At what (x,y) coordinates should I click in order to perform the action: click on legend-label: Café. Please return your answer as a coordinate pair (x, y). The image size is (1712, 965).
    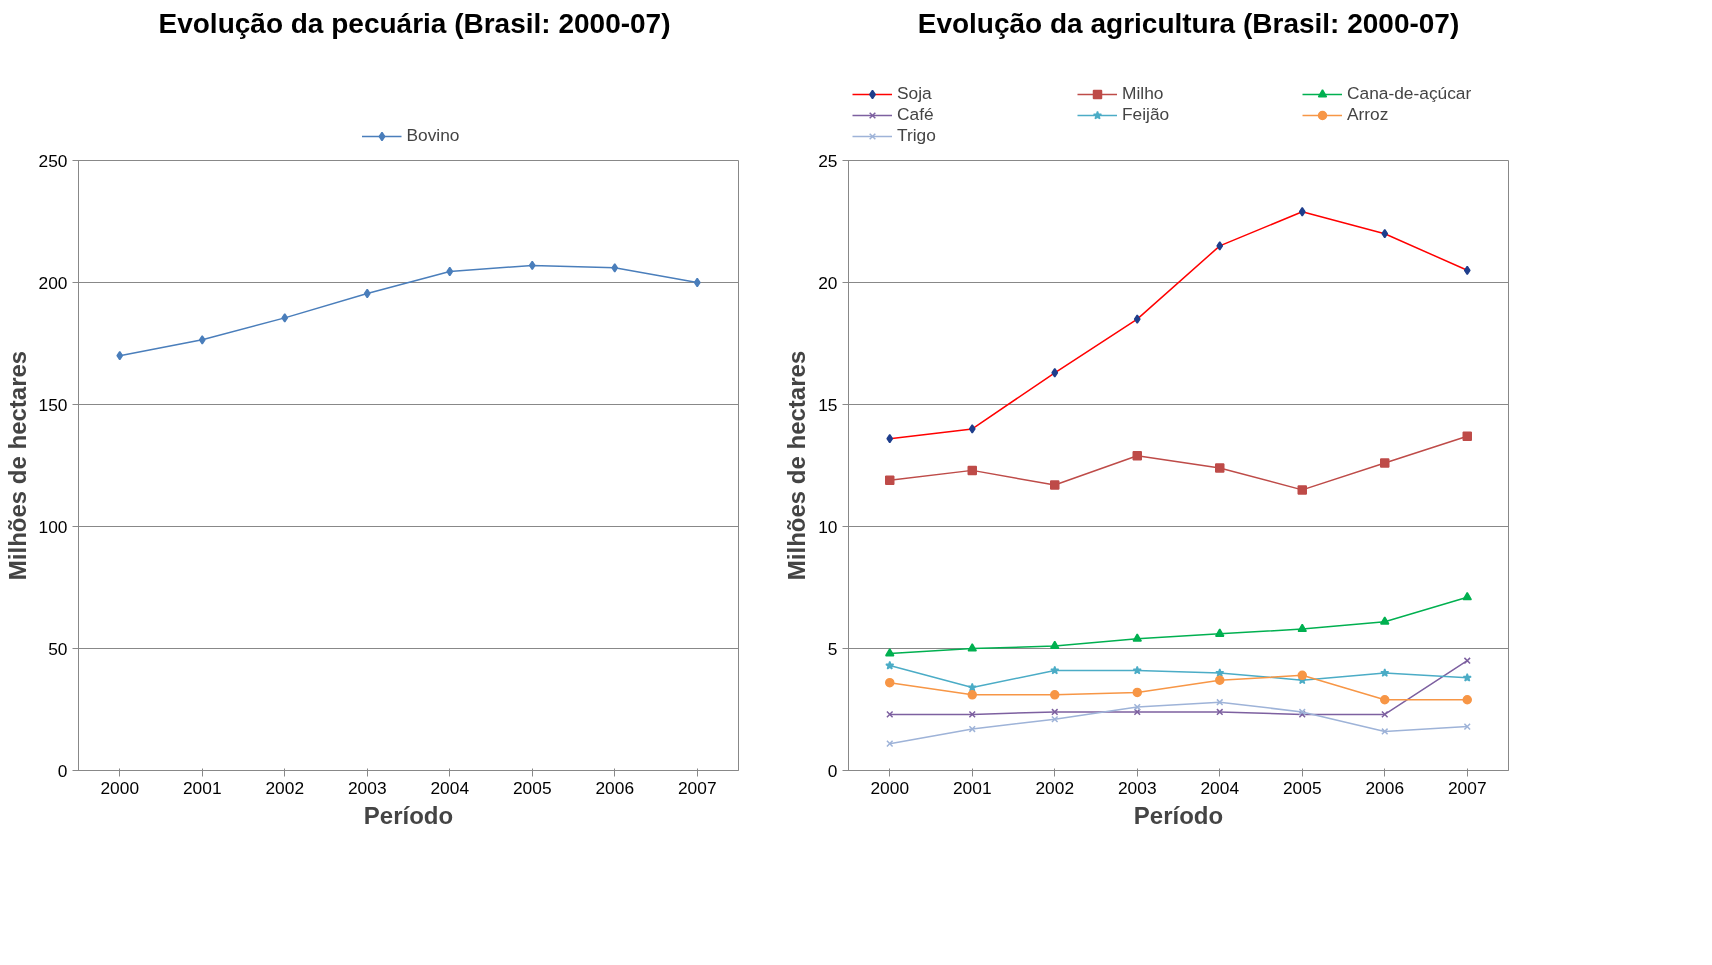
    Looking at the image, I should click on (916, 114).